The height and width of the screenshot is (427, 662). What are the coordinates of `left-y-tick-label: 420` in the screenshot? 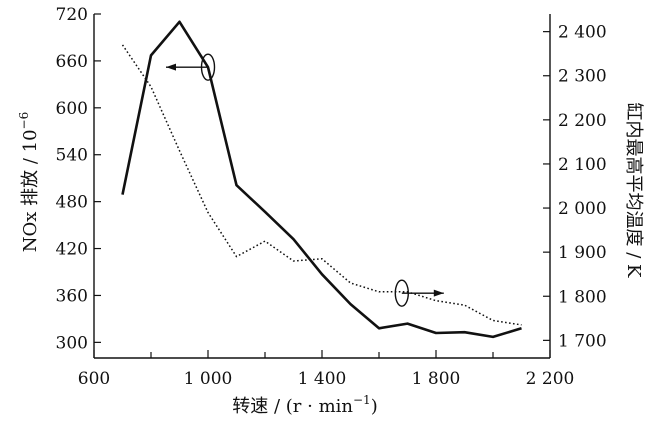 It's located at (72, 250).